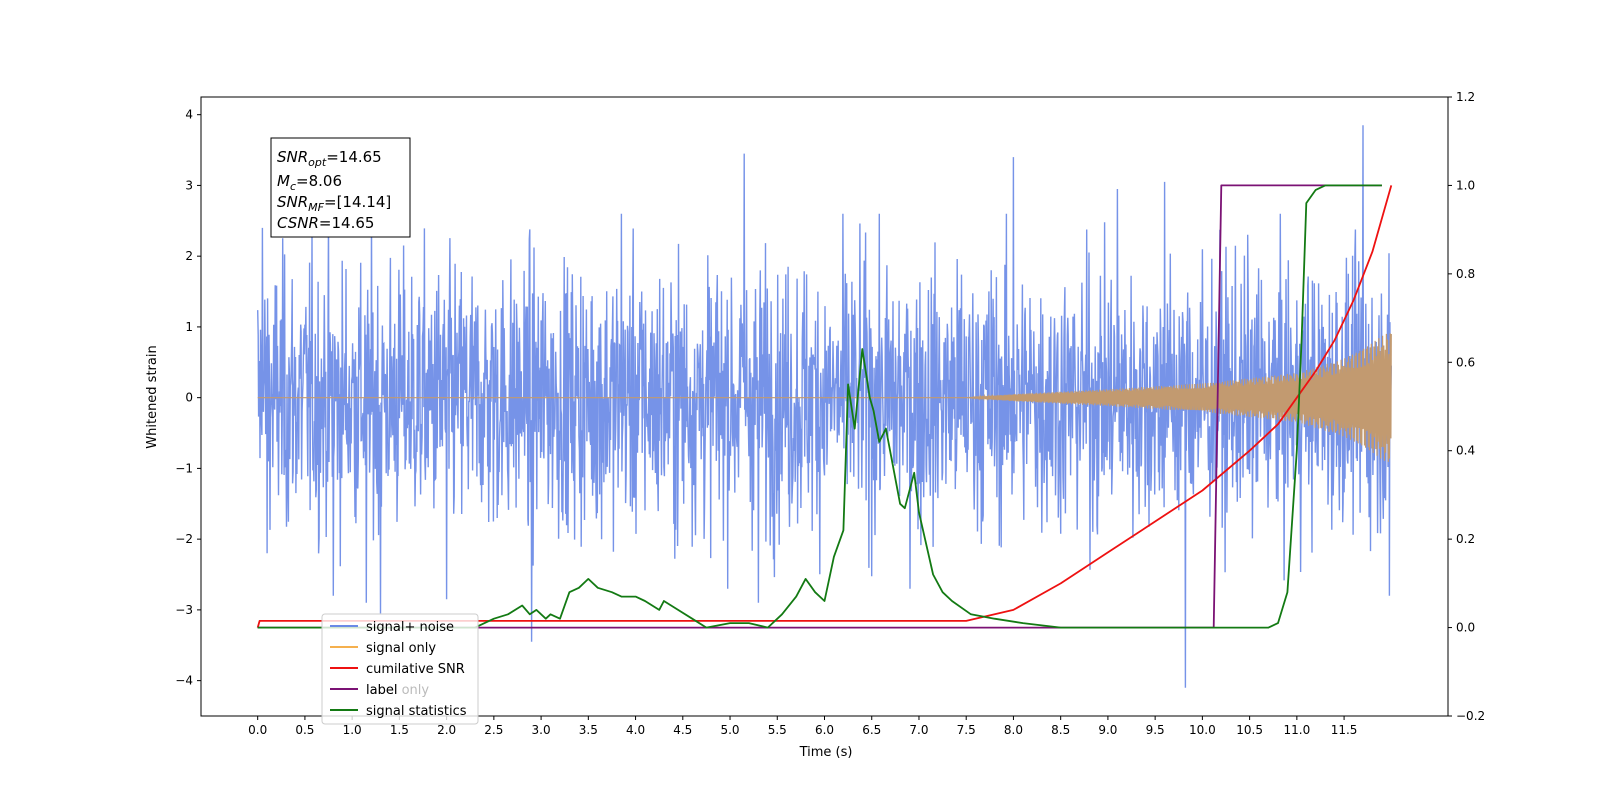 This screenshot has height=800, width=1600. I want to click on x-tick-label: 10.5, so click(1249, 730).